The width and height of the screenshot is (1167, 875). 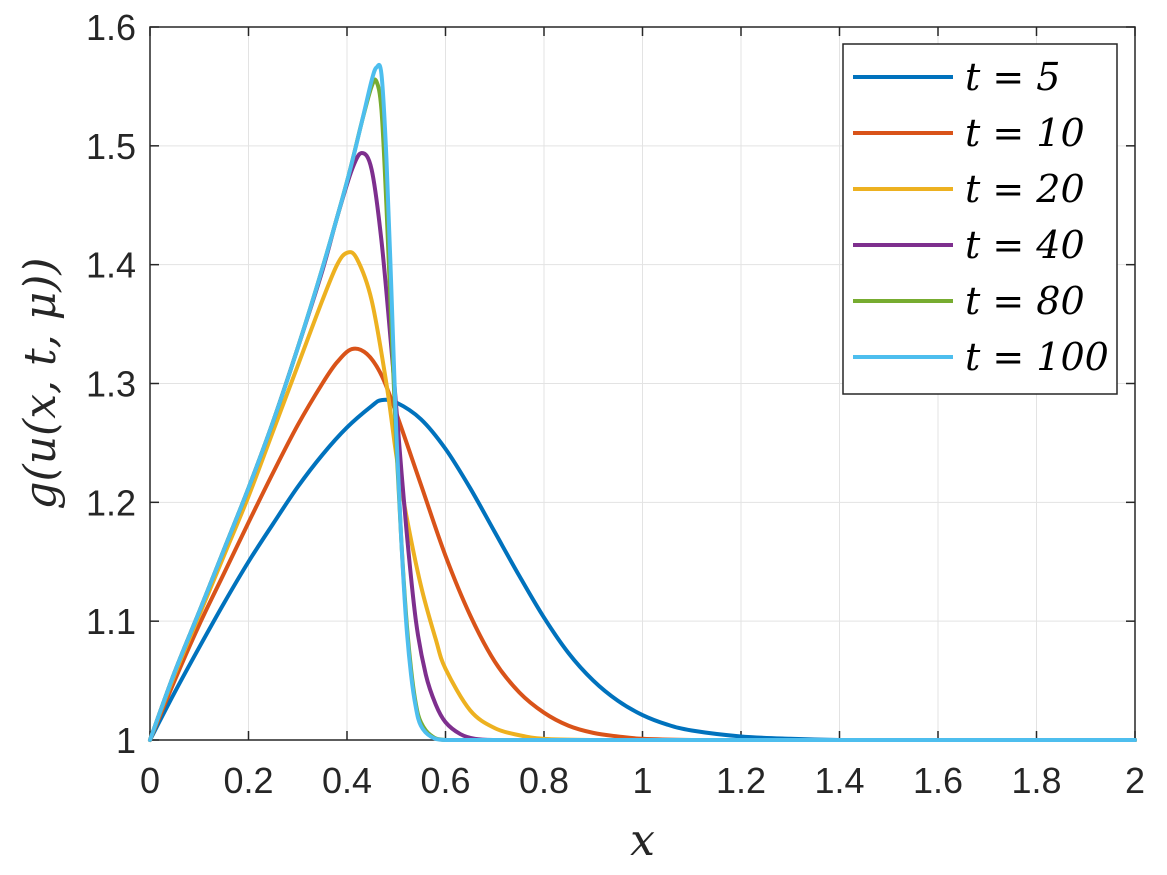 What do you see at coordinates (839, 780) in the screenshot?
I see `x-tick-label: 1.4` at bounding box center [839, 780].